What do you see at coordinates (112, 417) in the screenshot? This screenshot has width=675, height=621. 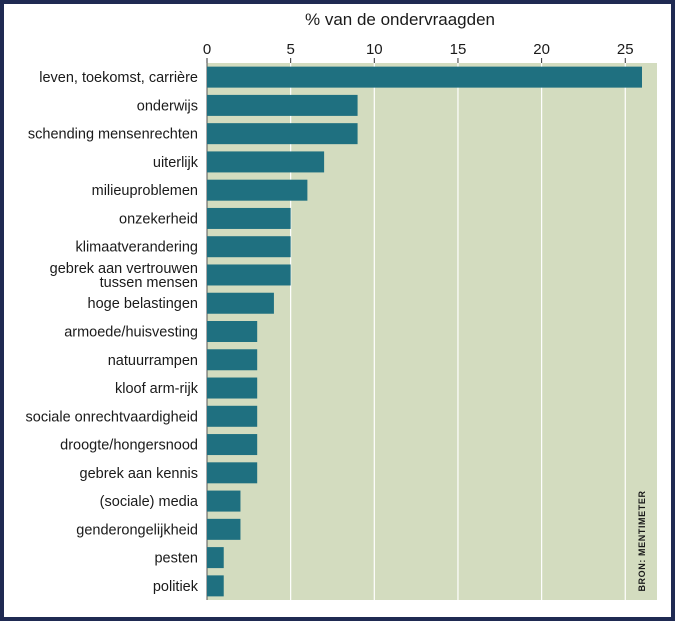 I see `category-label: sociale onrechtvaardigheid` at bounding box center [112, 417].